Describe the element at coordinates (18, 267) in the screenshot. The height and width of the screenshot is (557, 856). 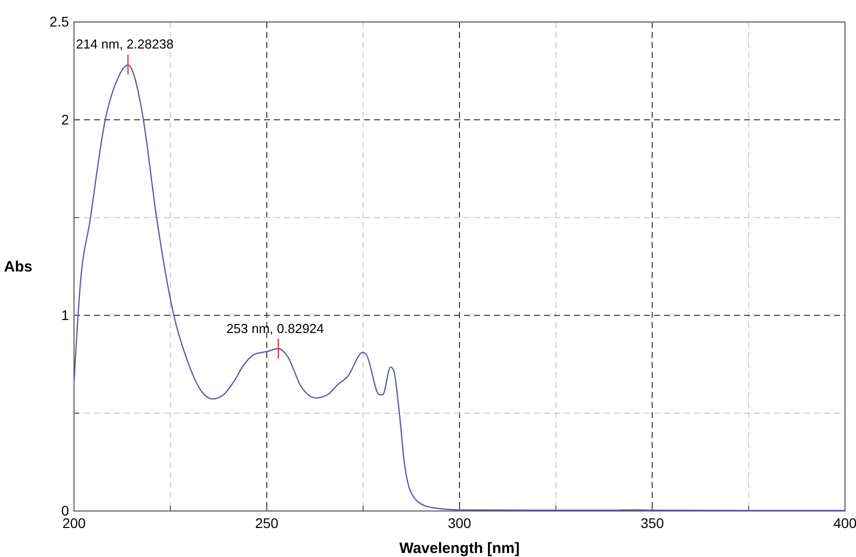
I see `y-axis-title: Abs` at that location.